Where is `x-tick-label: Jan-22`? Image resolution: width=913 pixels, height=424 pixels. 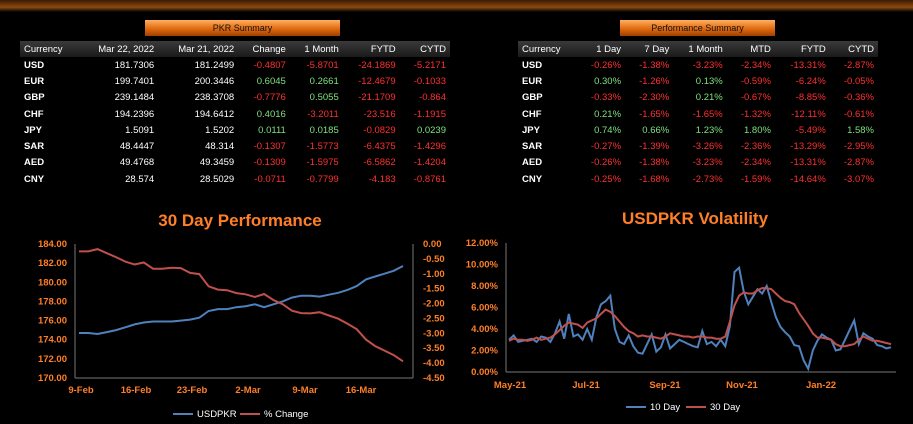
x-tick-label: Jan-22 is located at coordinates (821, 385).